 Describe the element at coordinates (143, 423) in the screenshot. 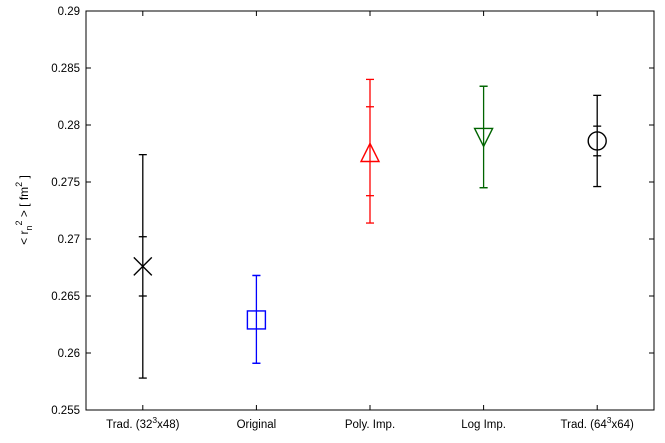

I see `x-tick-label: Trad. (323x48)` at that location.